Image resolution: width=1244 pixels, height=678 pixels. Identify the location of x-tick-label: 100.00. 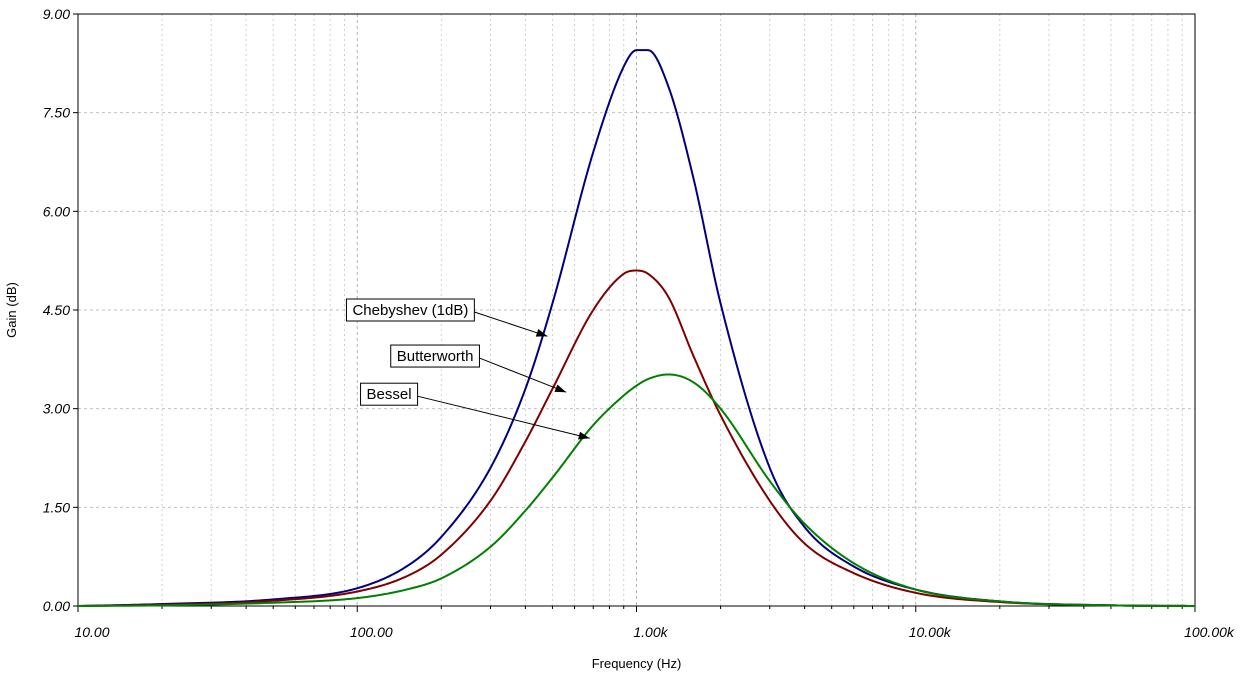
(371, 632).